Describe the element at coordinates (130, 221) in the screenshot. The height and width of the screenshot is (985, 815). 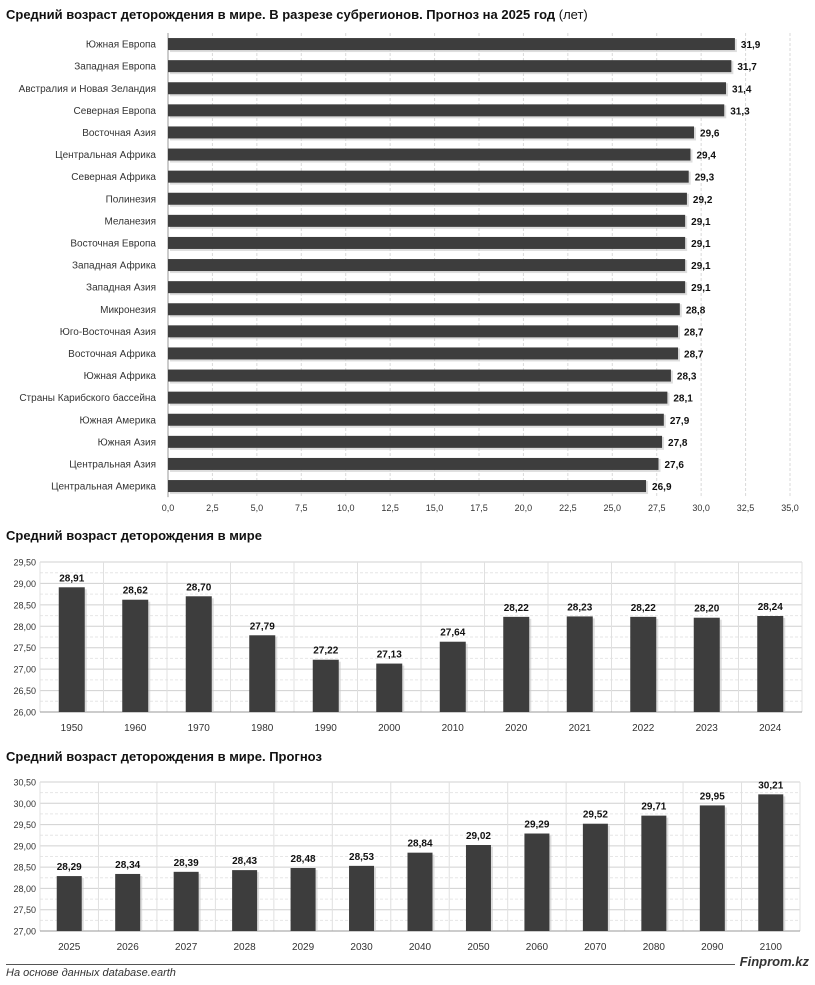
I see `category-label: Меланезия` at that location.